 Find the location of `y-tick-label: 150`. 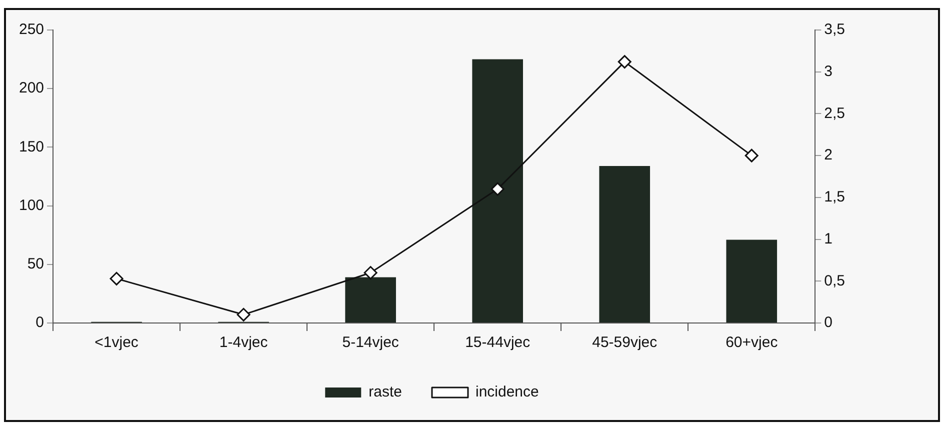

y-tick-label: 150 is located at coordinates (31, 147).